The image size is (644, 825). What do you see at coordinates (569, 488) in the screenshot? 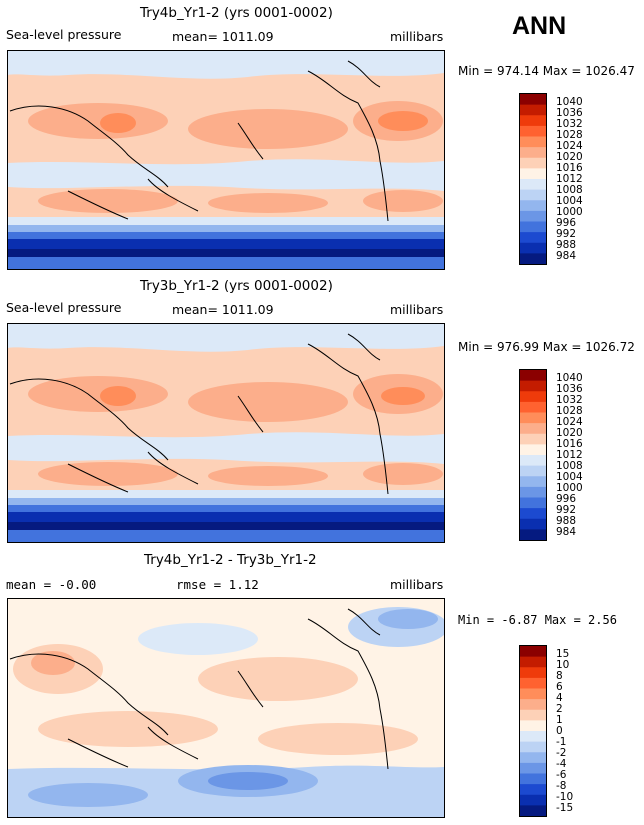
I see `panel2-cbar-label: 1000` at bounding box center [569, 488].